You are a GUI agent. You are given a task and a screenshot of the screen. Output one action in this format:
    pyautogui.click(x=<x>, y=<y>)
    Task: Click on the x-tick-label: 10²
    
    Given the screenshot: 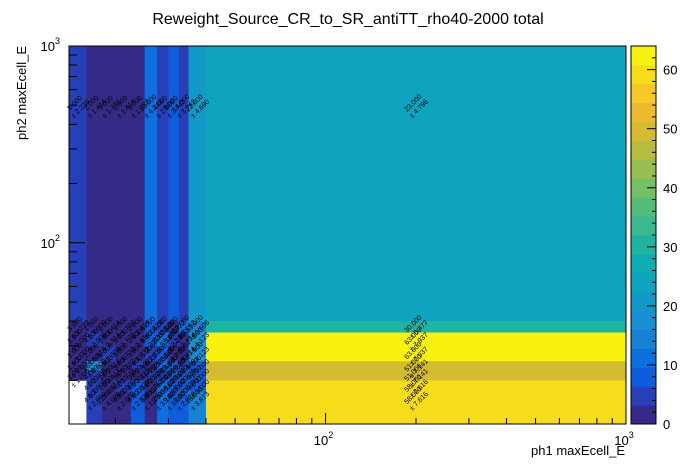 What is the action you would take?
    pyautogui.click(x=323, y=439)
    